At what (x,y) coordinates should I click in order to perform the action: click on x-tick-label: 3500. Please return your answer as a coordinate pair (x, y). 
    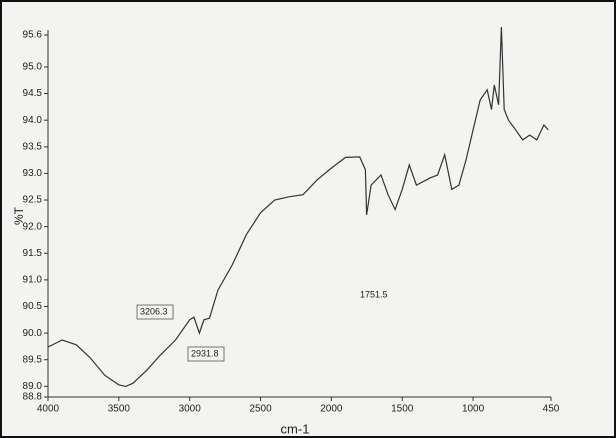
    Looking at the image, I should click on (119, 409).